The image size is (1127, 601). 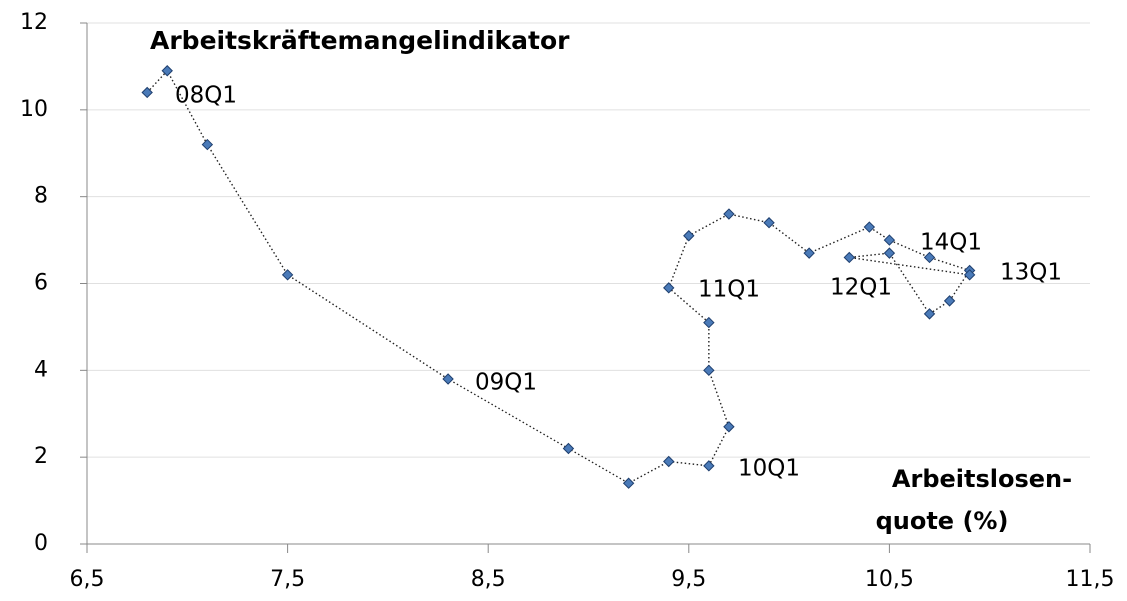 I want to click on chart-title: Arbeitskräftemangelindikator, so click(x=360, y=40).